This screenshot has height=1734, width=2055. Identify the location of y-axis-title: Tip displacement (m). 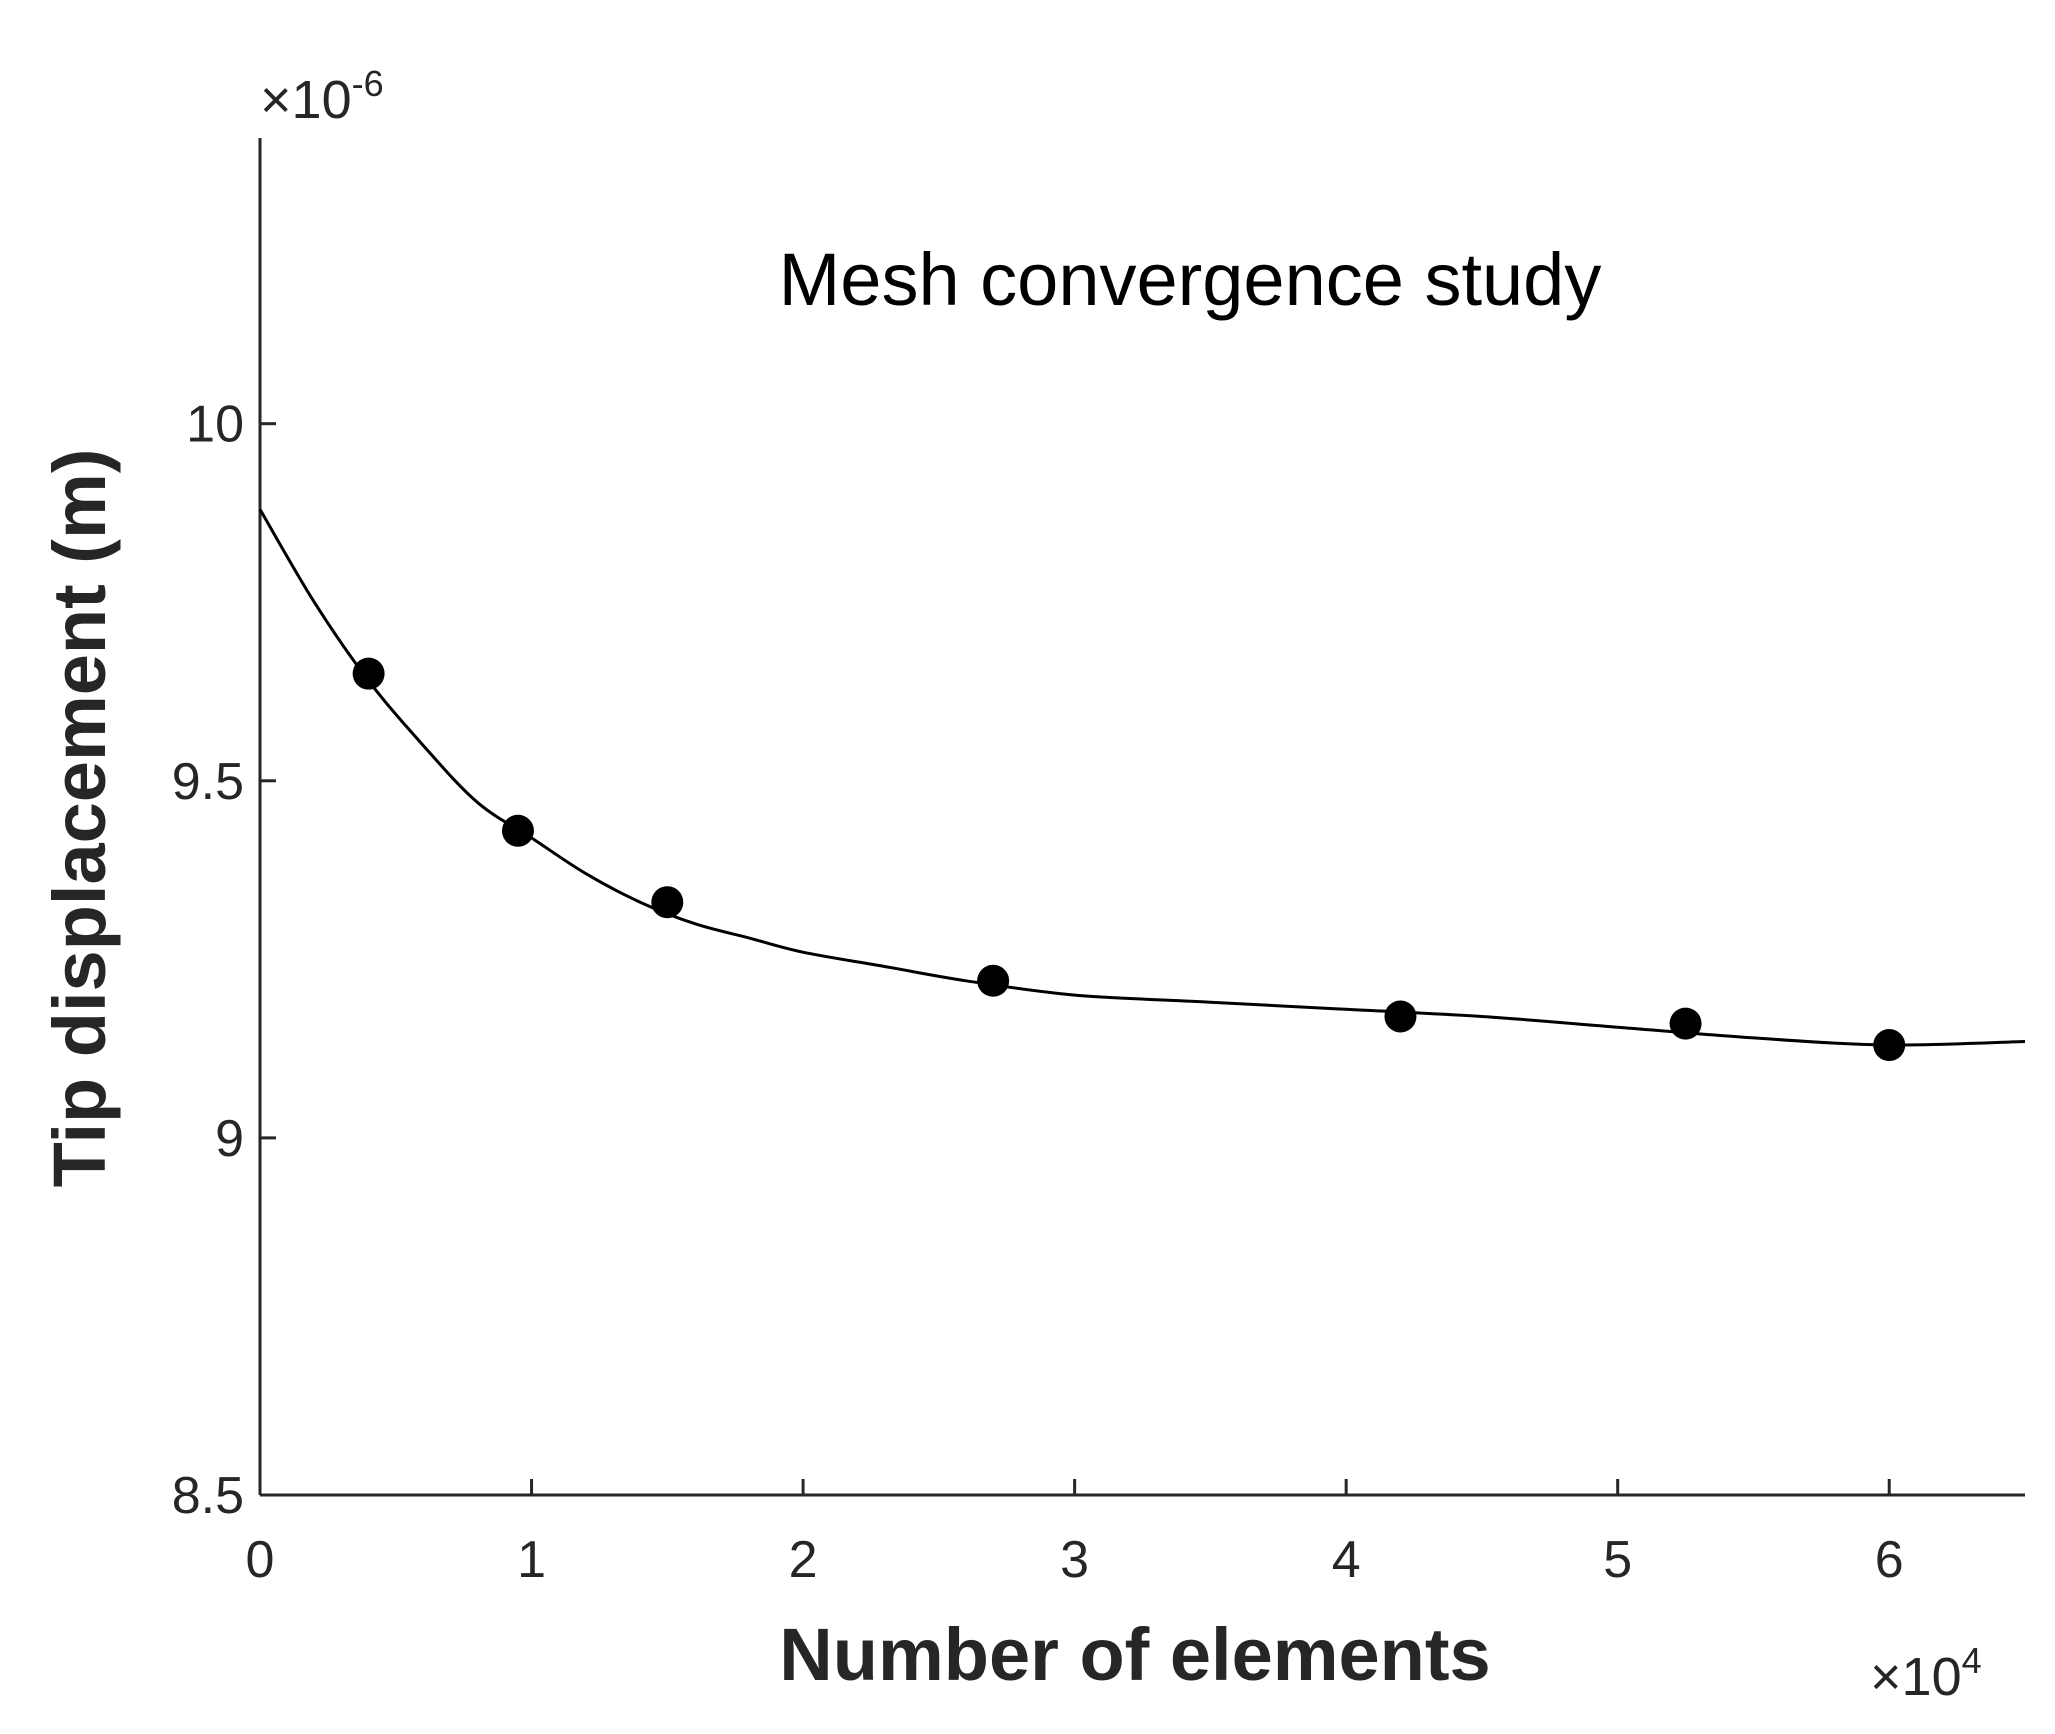
(79, 818).